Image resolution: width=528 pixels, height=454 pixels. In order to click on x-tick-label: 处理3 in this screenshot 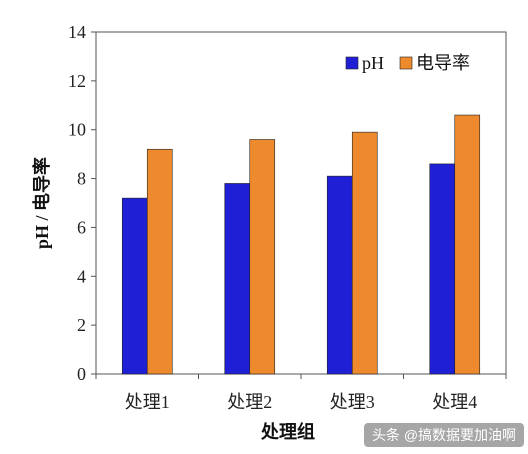, I will do `click(352, 402)`.